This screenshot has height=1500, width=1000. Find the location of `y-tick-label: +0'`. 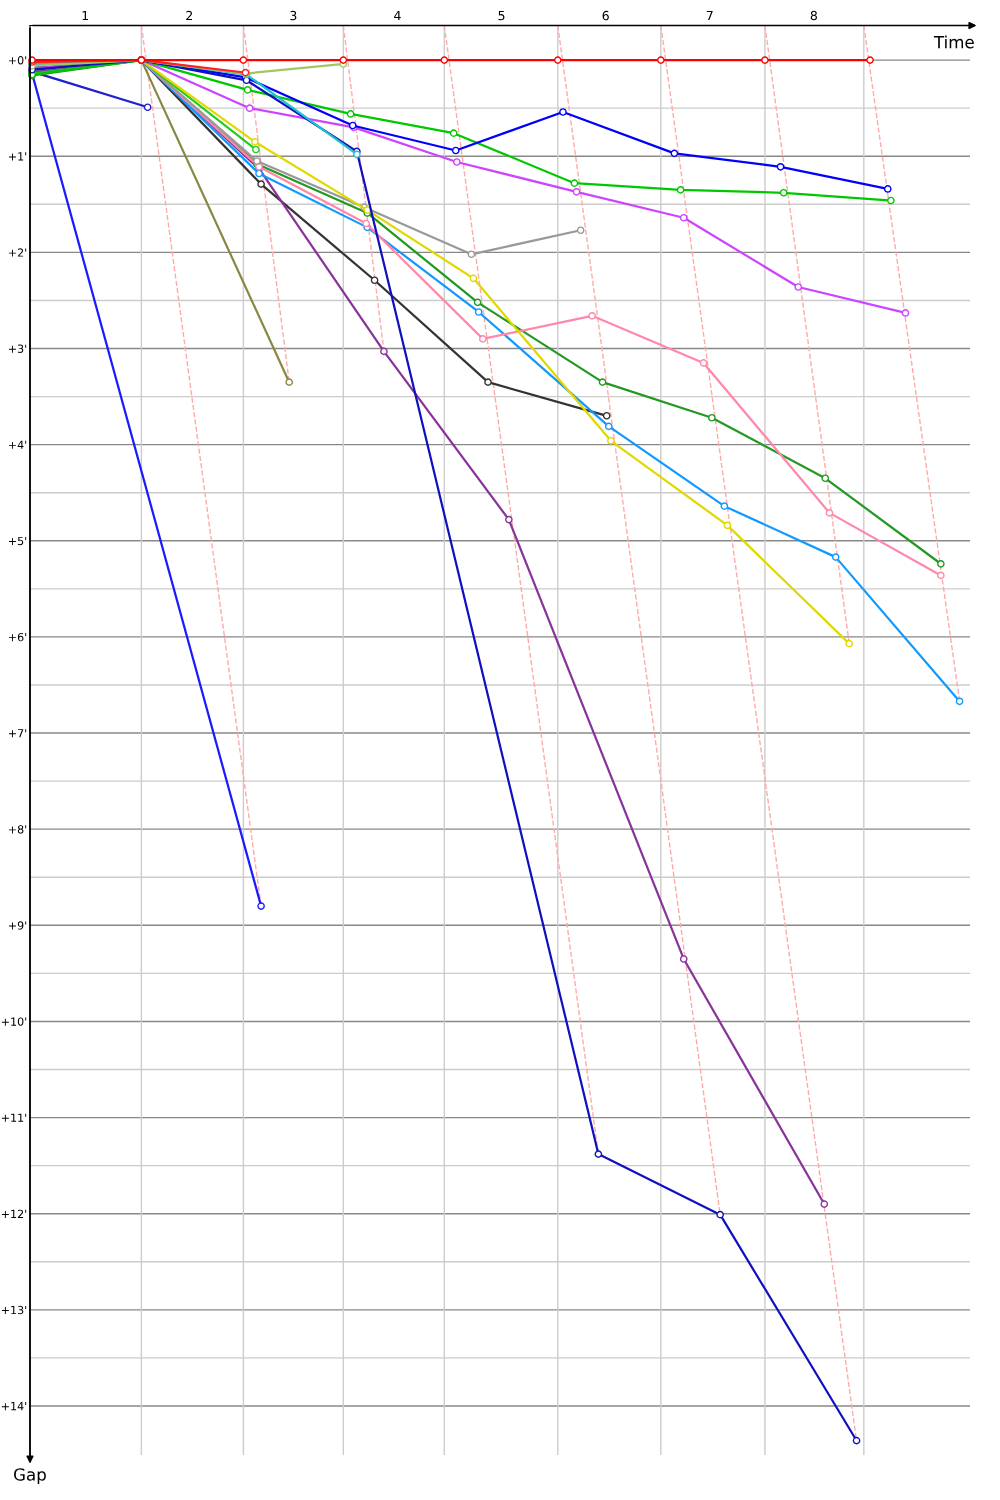

y-tick-label: +0' is located at coordinates (17, 60).